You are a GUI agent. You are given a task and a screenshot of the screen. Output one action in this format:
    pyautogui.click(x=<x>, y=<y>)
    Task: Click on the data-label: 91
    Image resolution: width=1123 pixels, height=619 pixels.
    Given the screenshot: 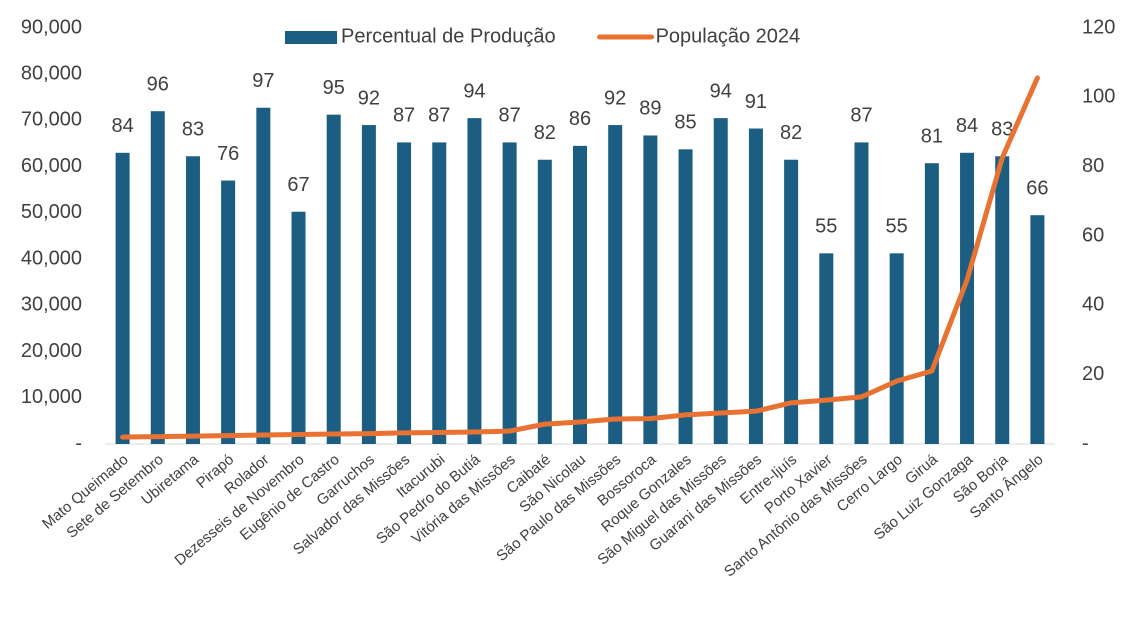 What is the action you would take?
    pyautogui.click(x=756, y=102)
    